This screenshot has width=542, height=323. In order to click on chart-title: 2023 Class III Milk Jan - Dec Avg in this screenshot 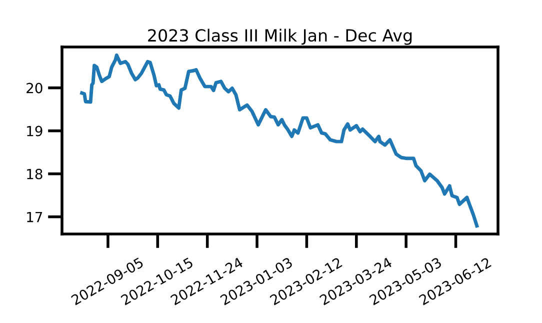, I will do `click(280, 36)`.